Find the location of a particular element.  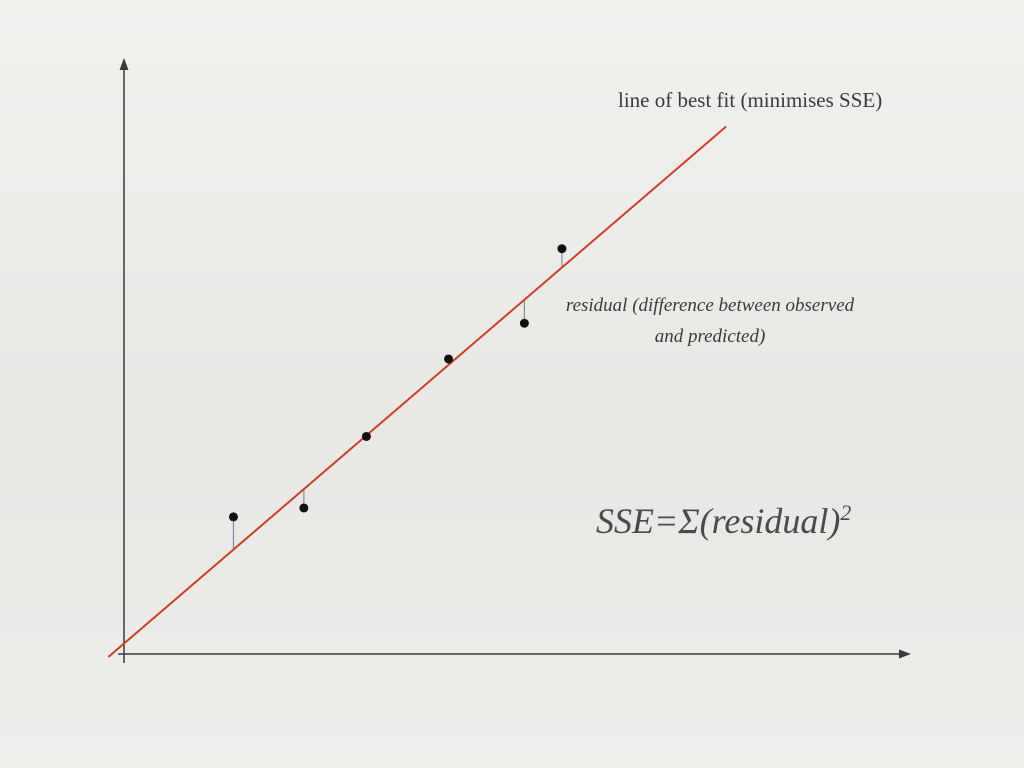

sse-formula-exponent: 2 is located at coordinates (846, 512).